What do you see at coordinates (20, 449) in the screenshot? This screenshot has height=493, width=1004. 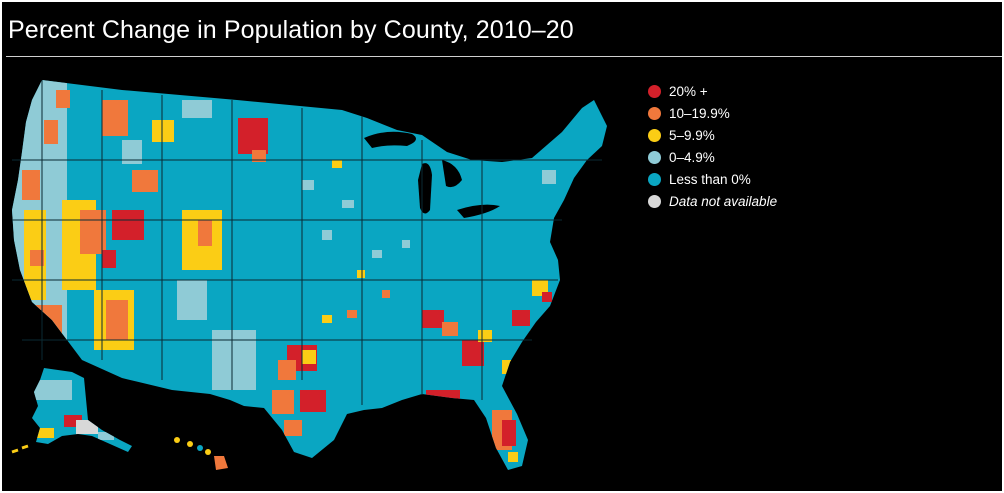 I see `aleutian-islands` at bounding box center [20, 449].